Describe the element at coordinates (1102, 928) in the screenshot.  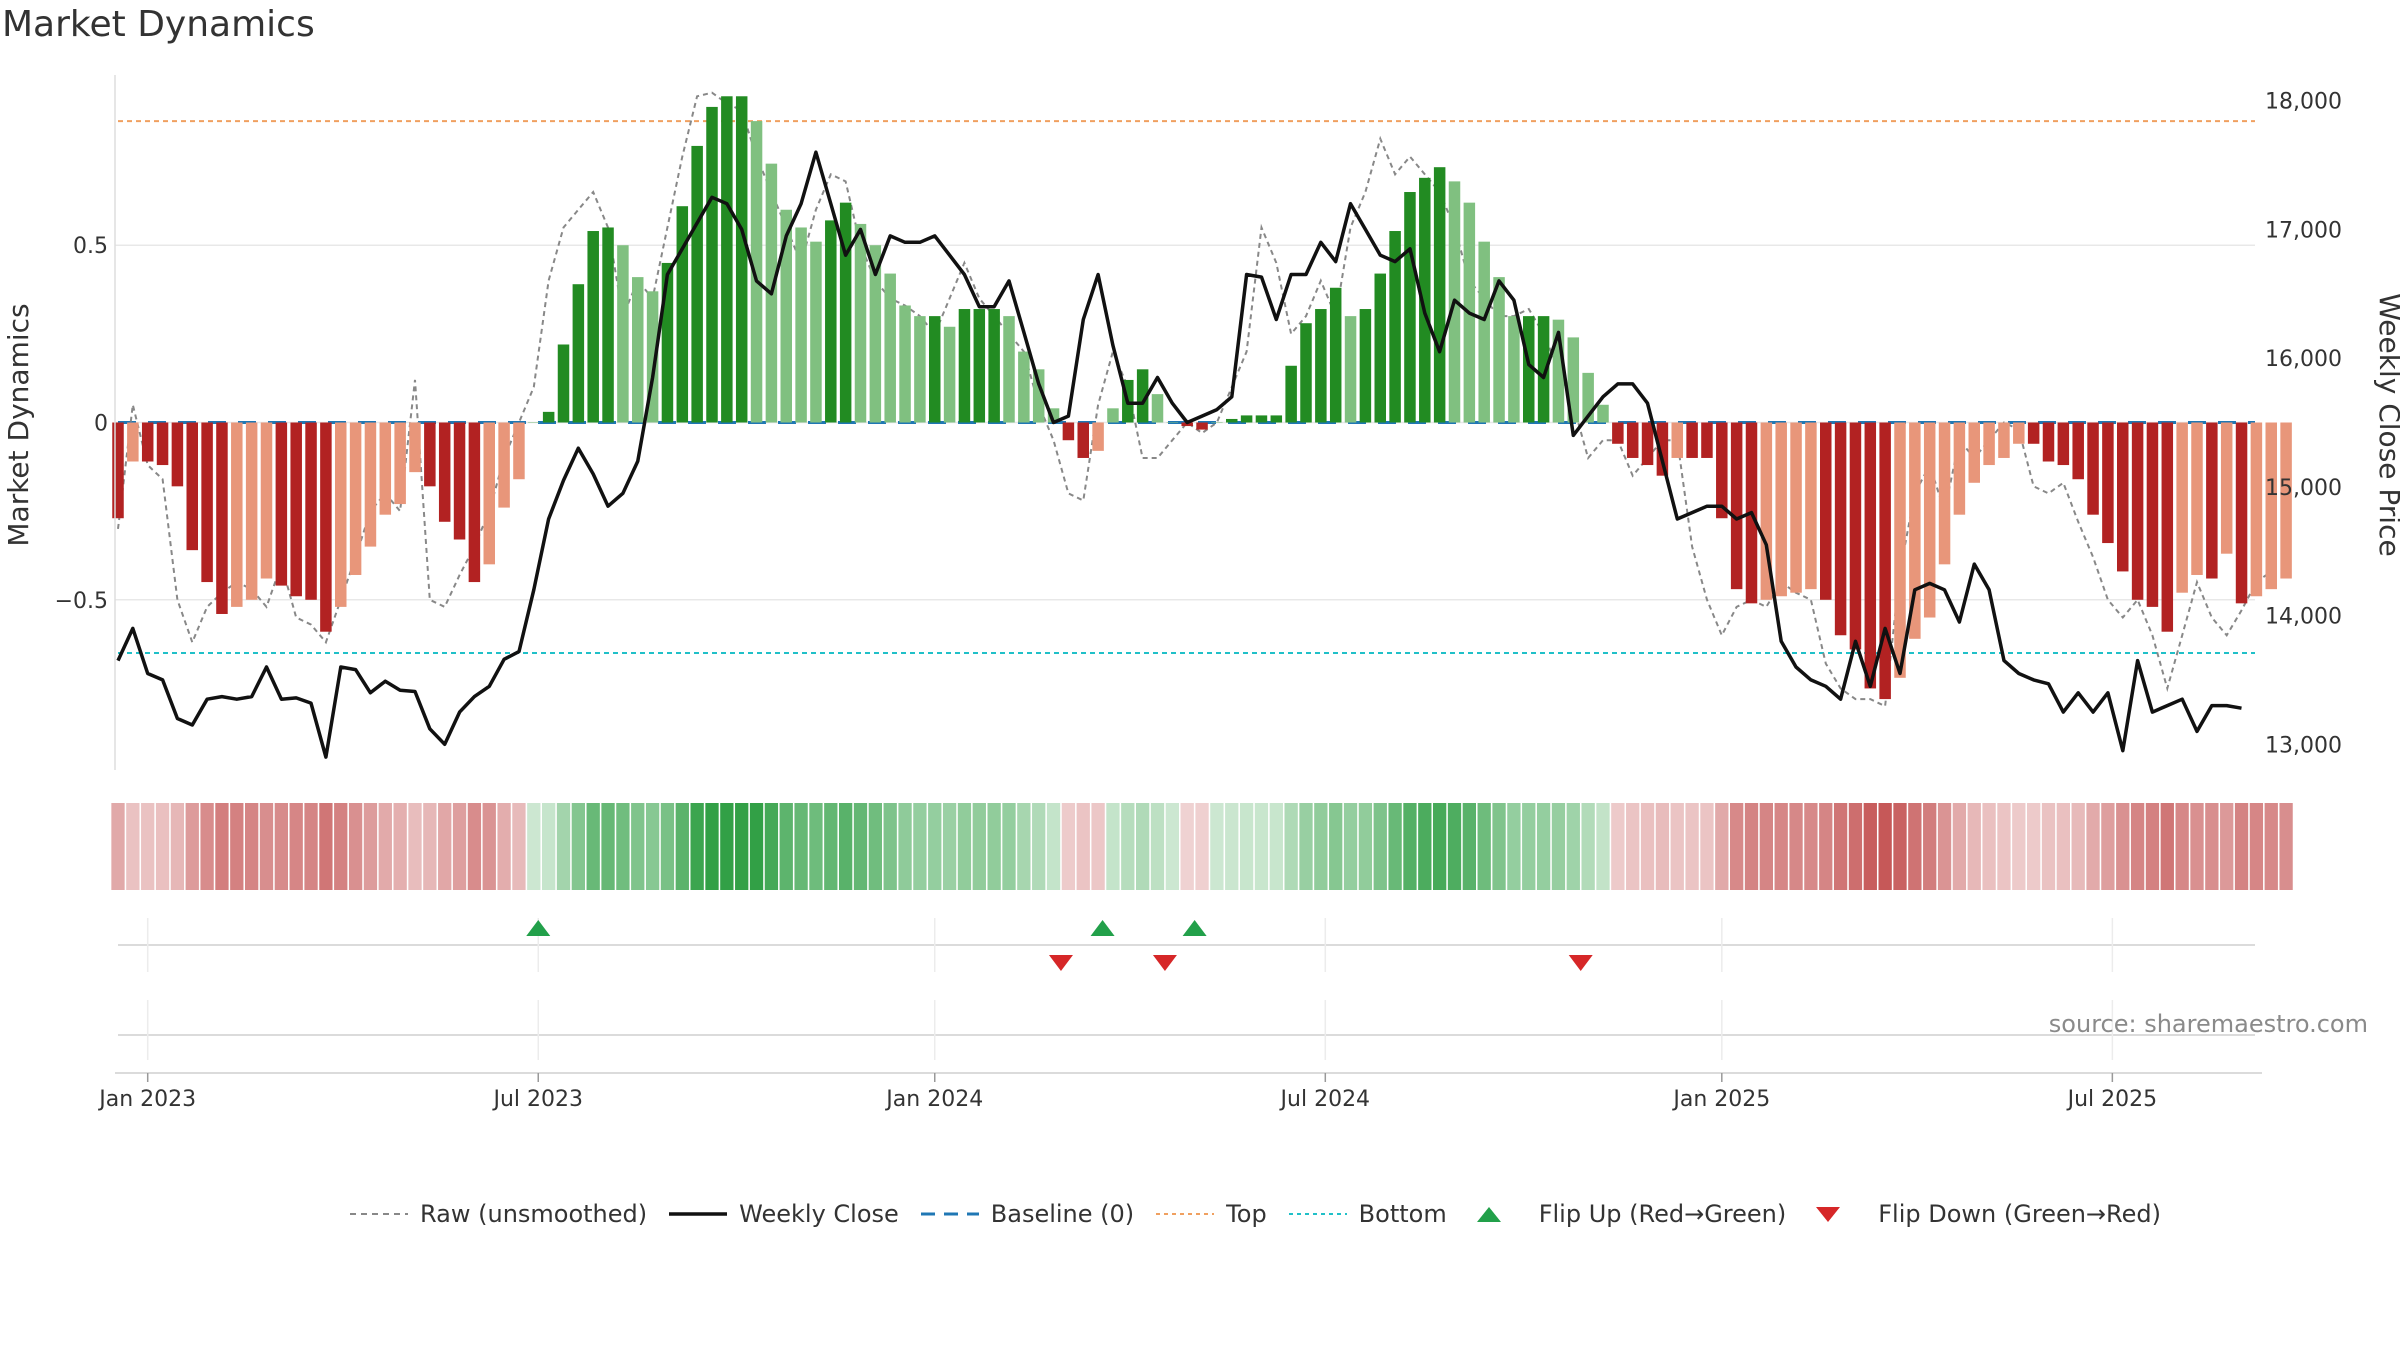
I see `flip-up-marker` at that location.